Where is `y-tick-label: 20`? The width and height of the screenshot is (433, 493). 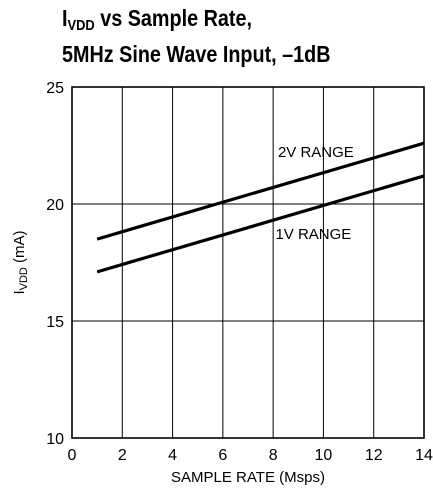 y-tick-label: 20 is located at coordinates (55, 205).